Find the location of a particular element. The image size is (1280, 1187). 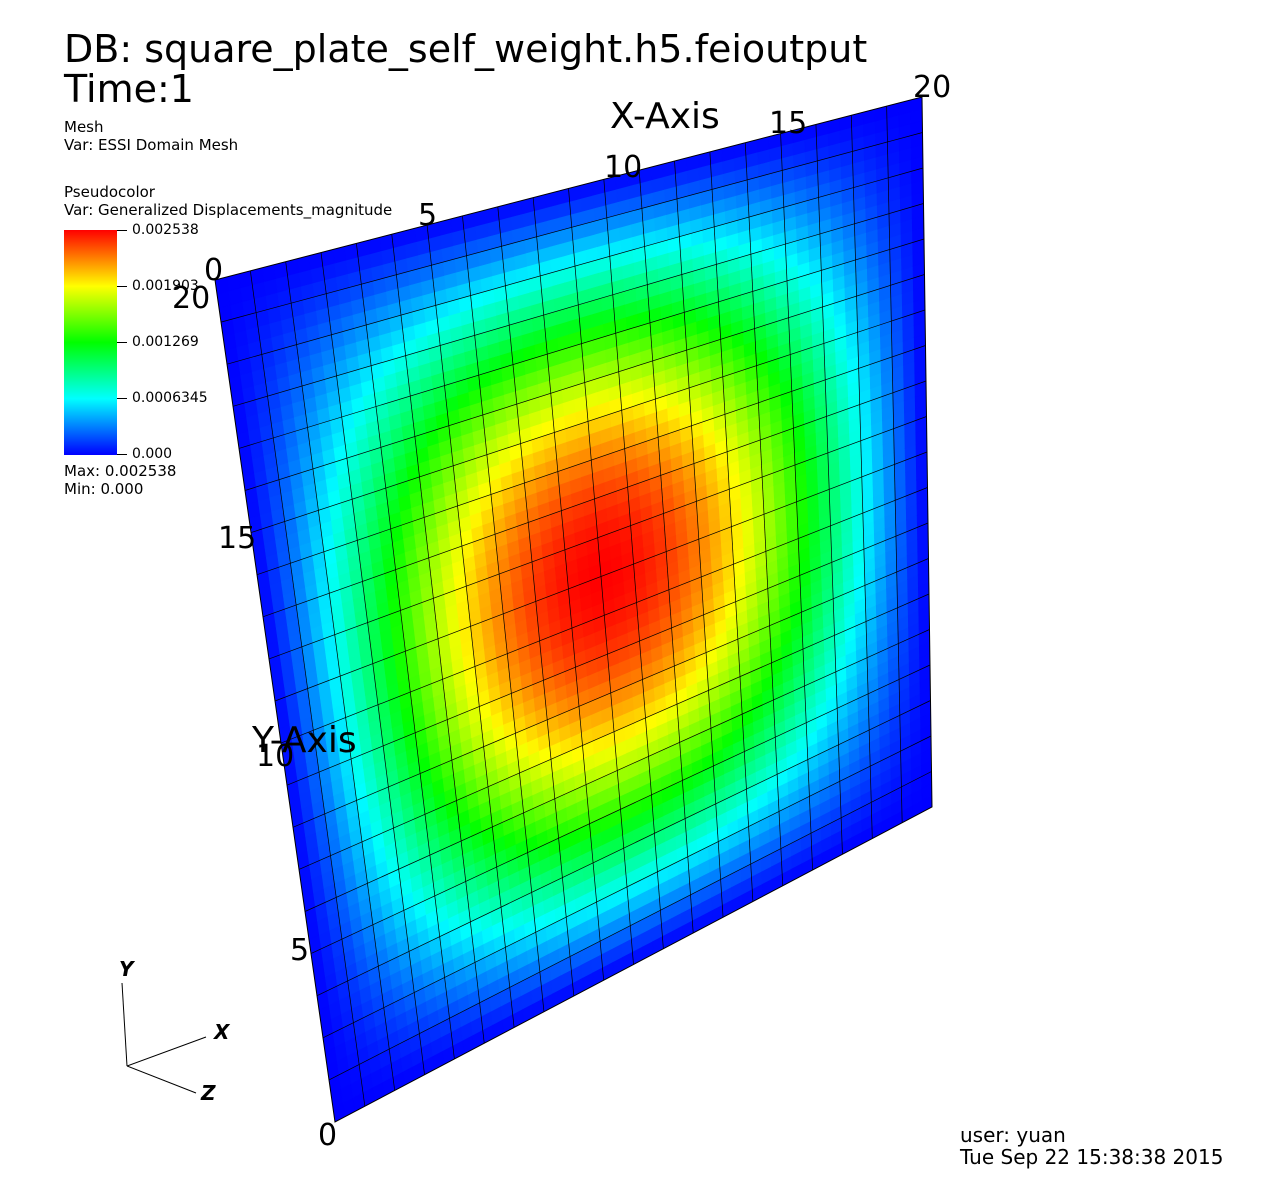

color-legend-bar is located at coordinates (90, 342).